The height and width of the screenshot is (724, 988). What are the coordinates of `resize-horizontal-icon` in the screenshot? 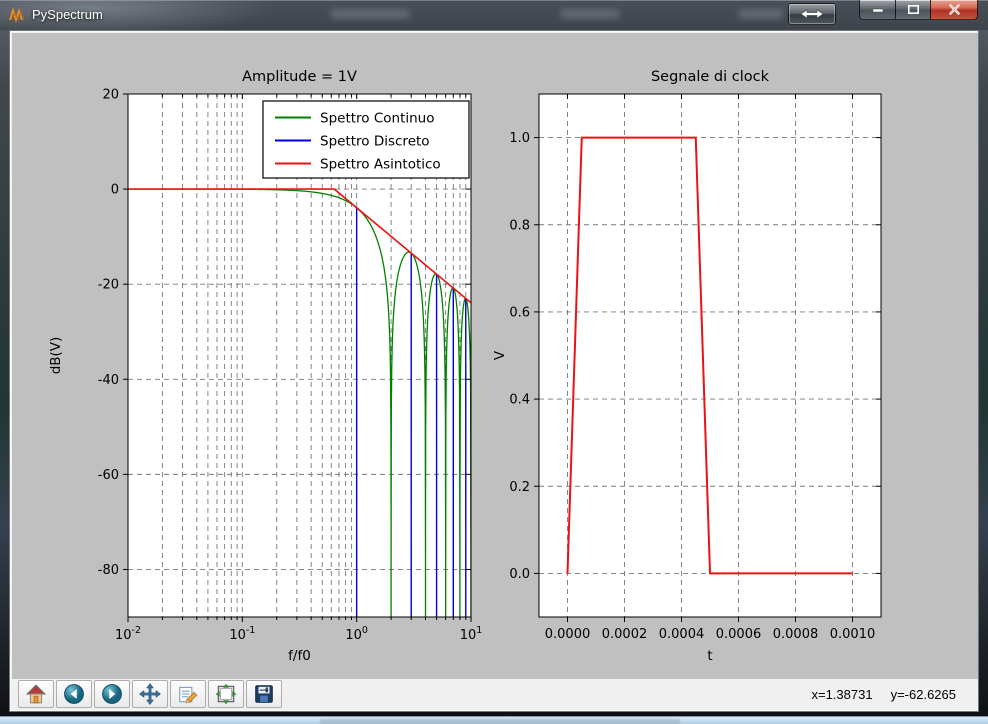 It's located at (812, 14).